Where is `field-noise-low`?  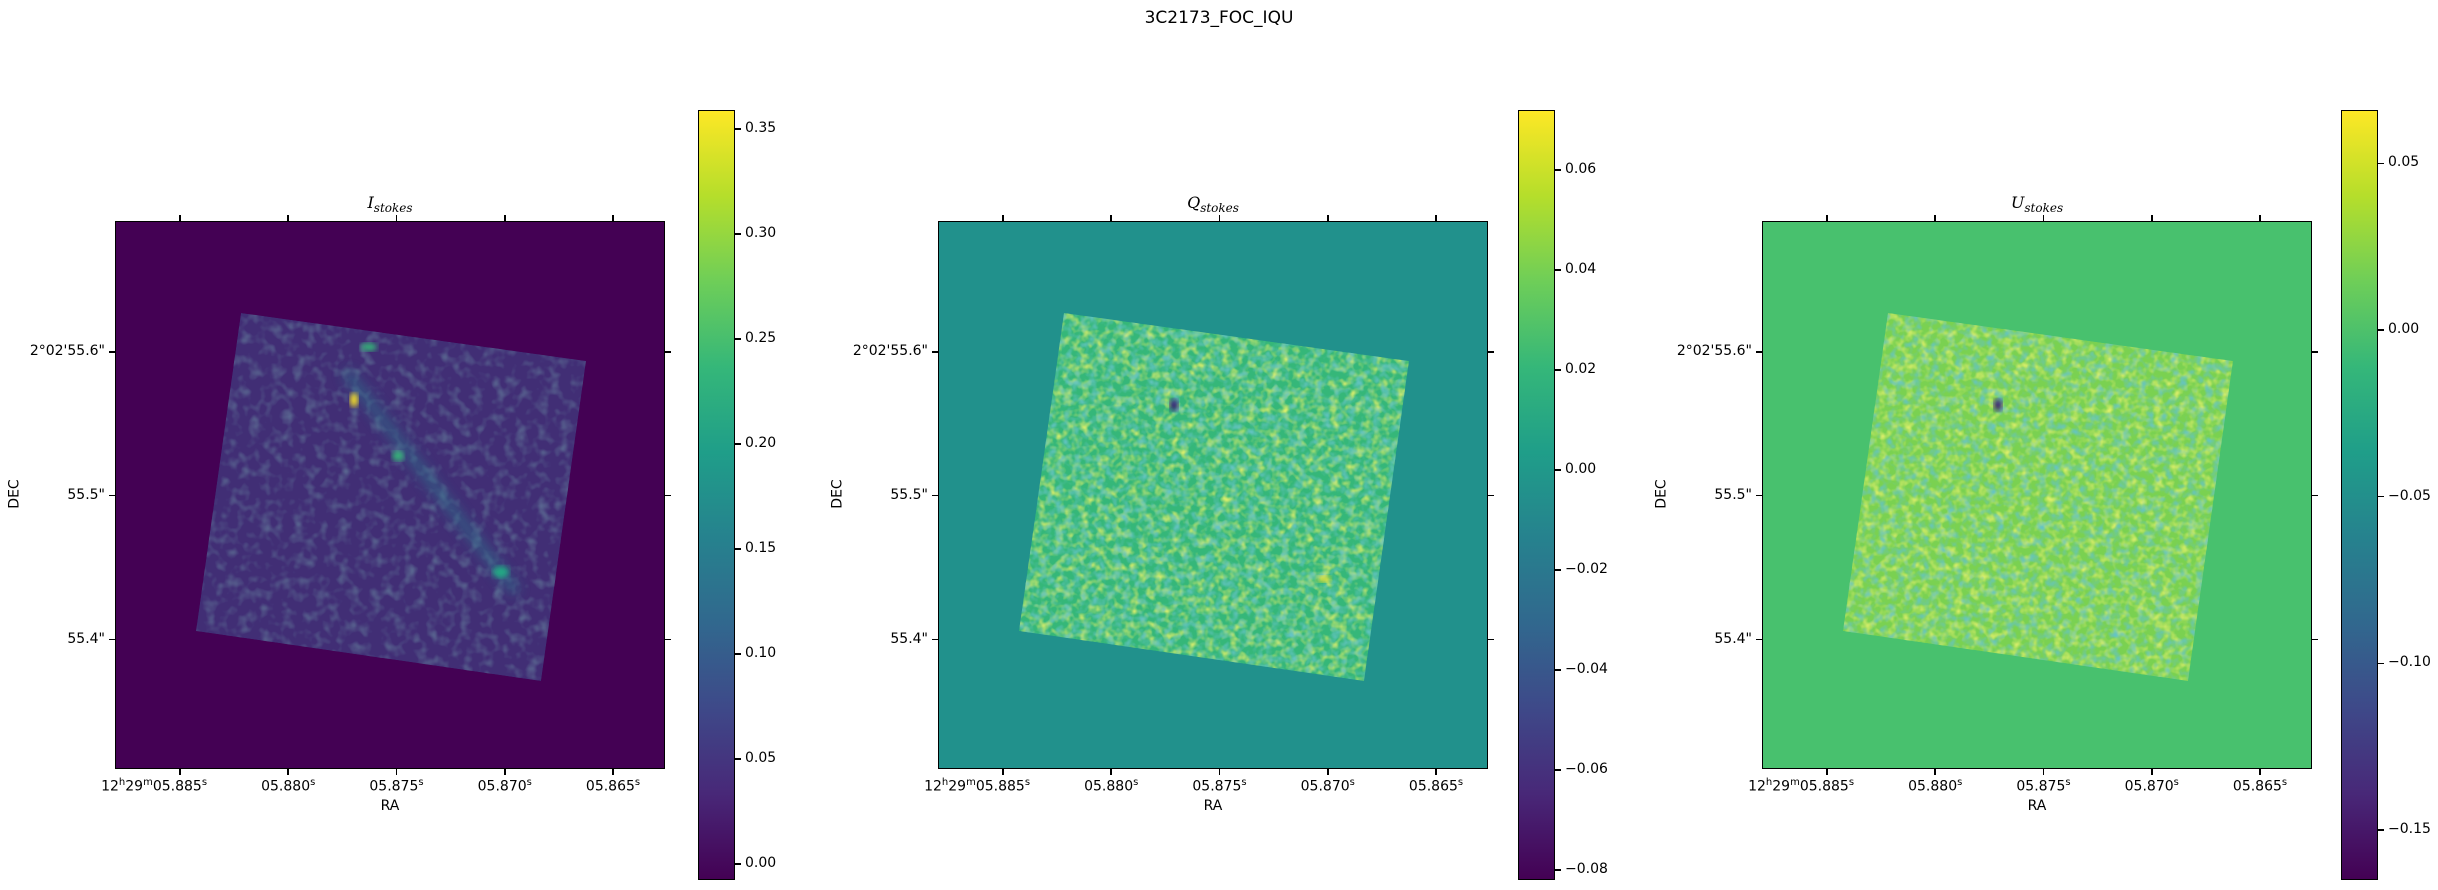
field-noise-low is located at coordinates (2038, 497).